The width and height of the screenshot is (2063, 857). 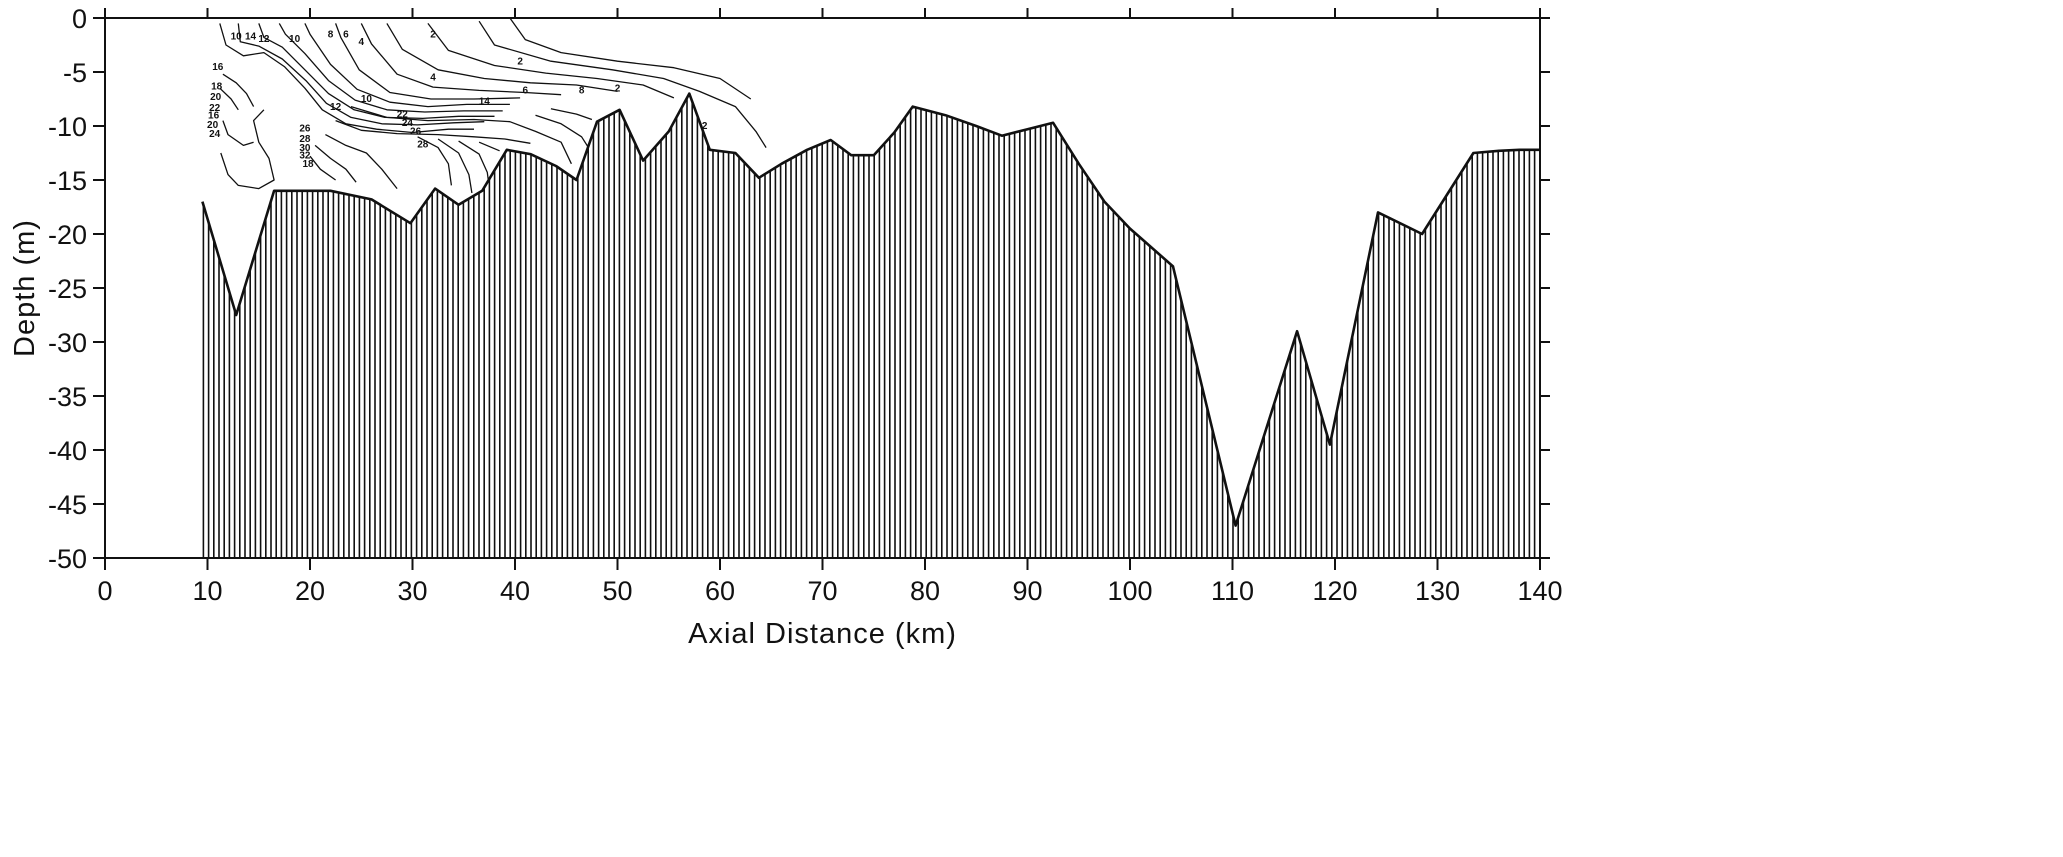 What do you see at coordinates (79, 19) in the screenshot?
I see `y-tick-label: 0` at bounding box center [79, 19].